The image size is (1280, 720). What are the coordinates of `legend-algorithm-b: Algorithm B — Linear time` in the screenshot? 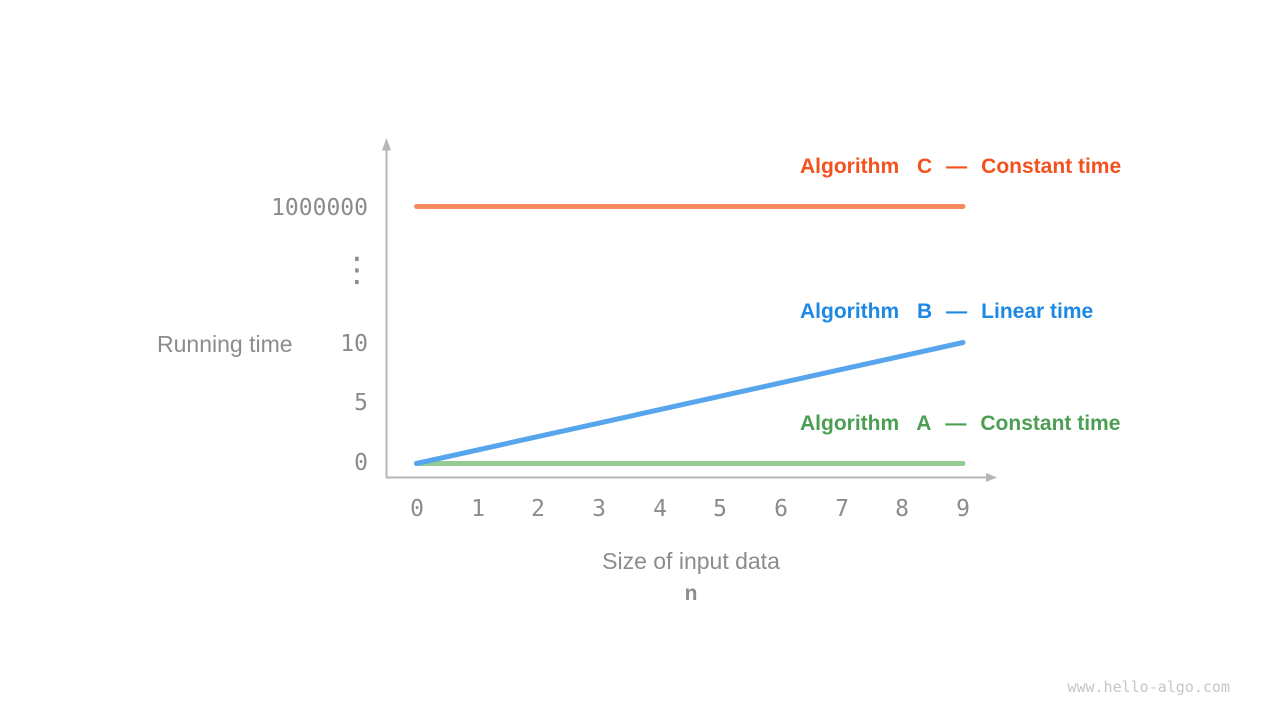 It's located at (946, 312).